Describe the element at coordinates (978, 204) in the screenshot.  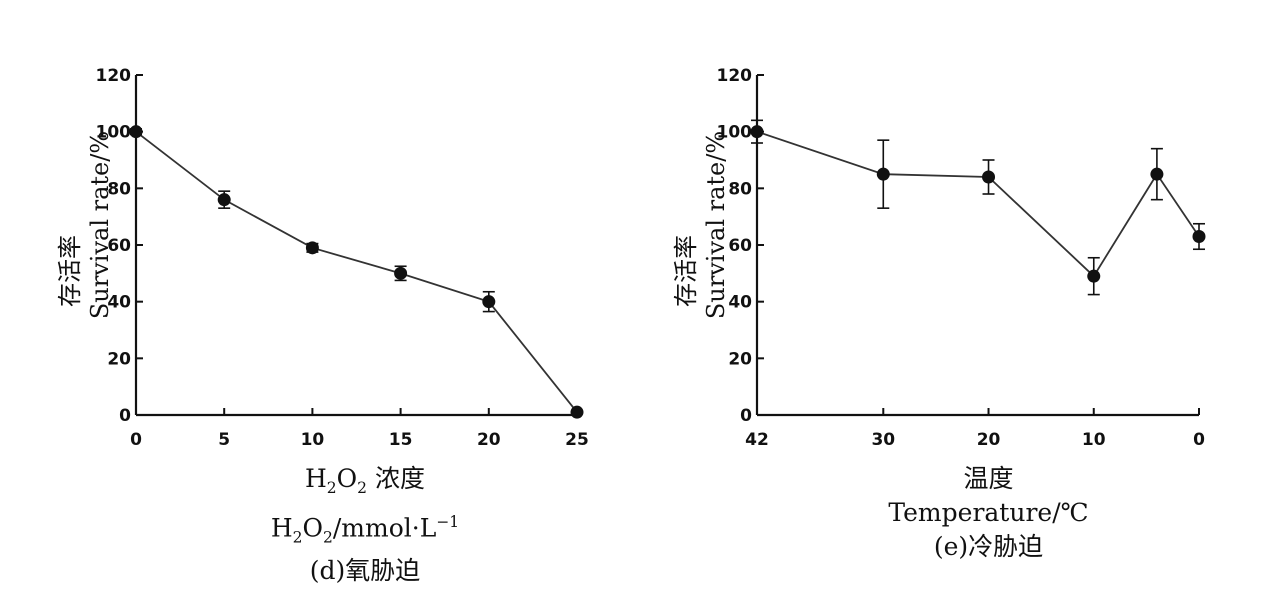
I see `series-line` at that location.